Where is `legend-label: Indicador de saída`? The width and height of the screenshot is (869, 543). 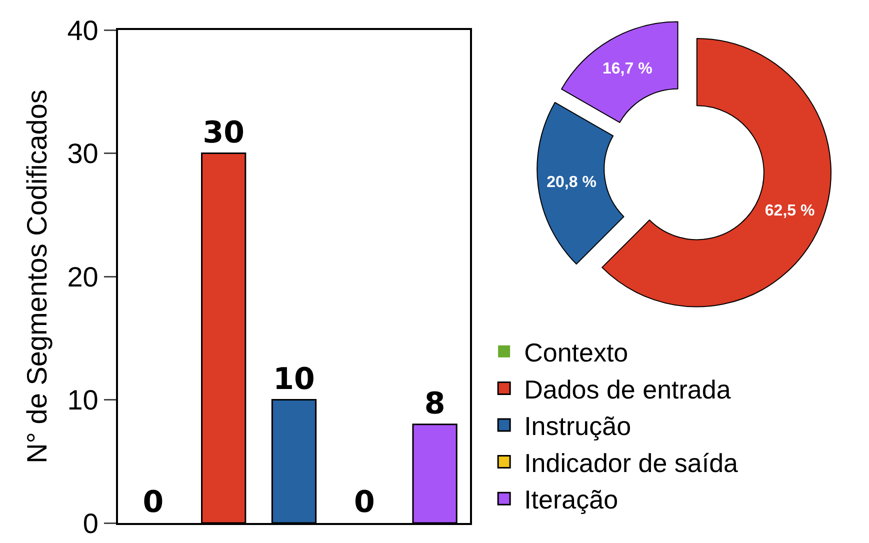
legend-label: Indicador de saída is located at coordinates (631, 463).